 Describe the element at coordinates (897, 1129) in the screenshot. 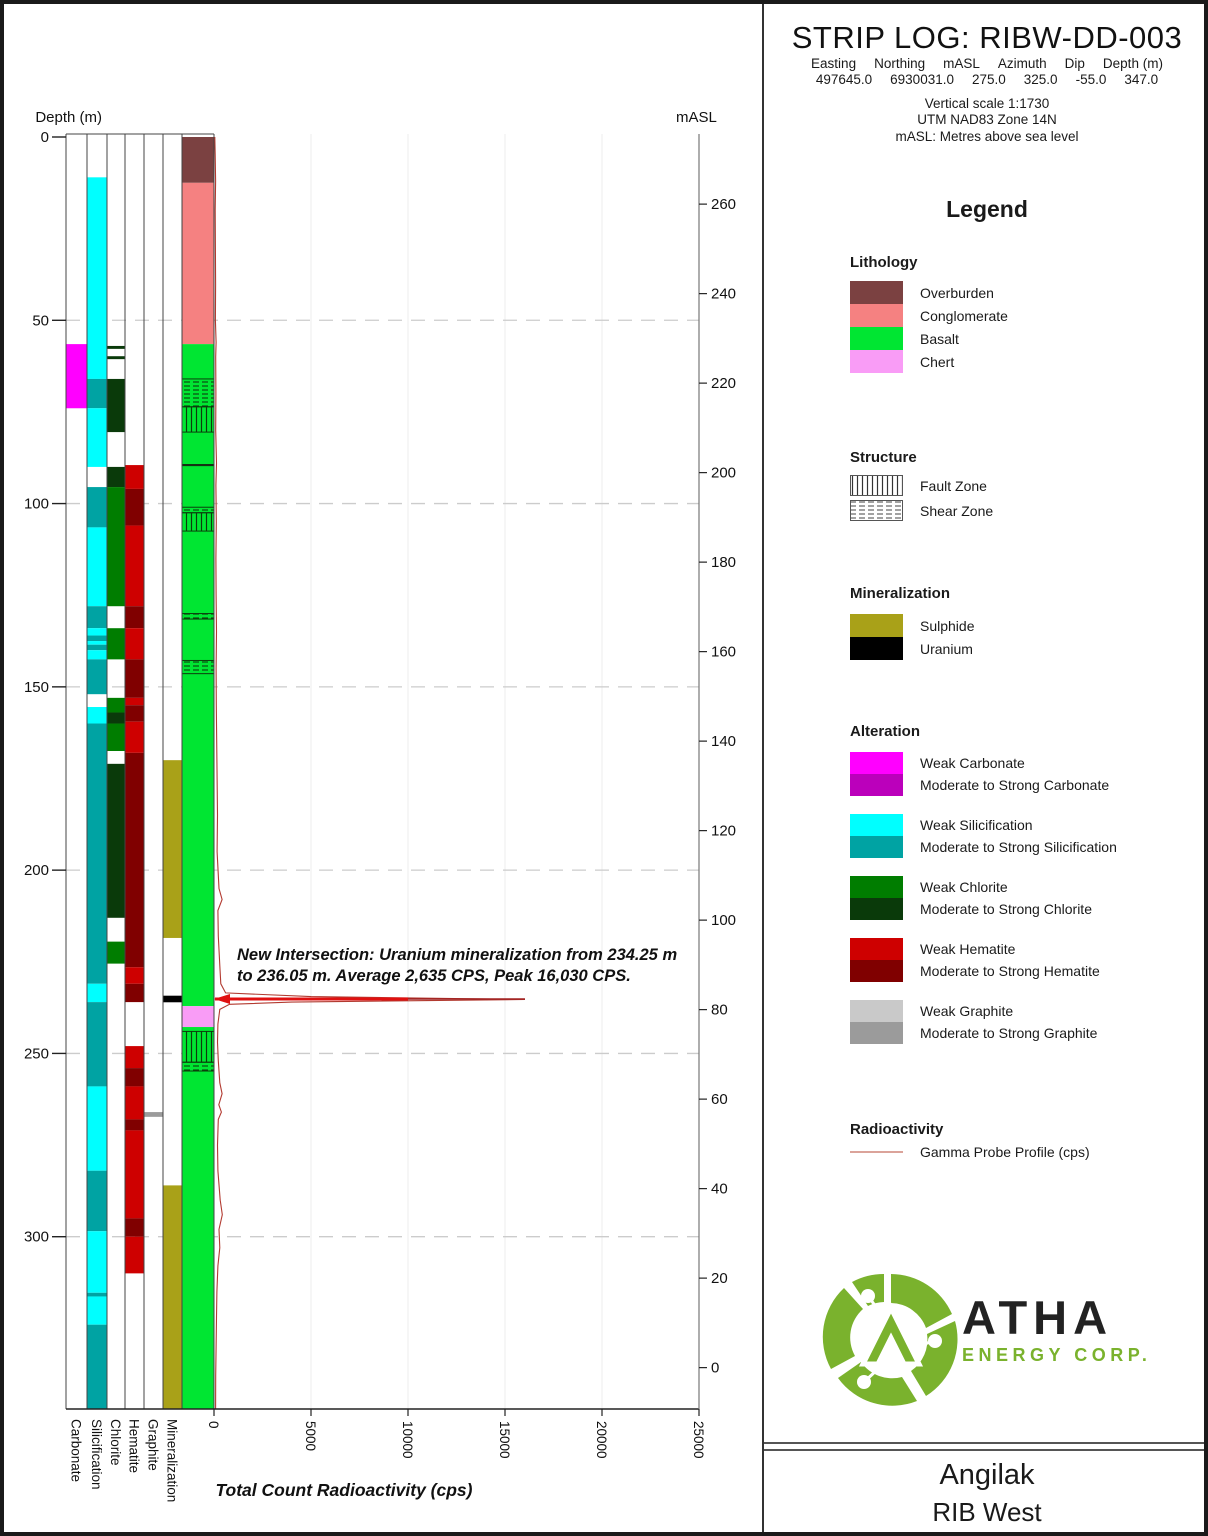

I see `radioactivity-heading: Radioactivity` at that location.